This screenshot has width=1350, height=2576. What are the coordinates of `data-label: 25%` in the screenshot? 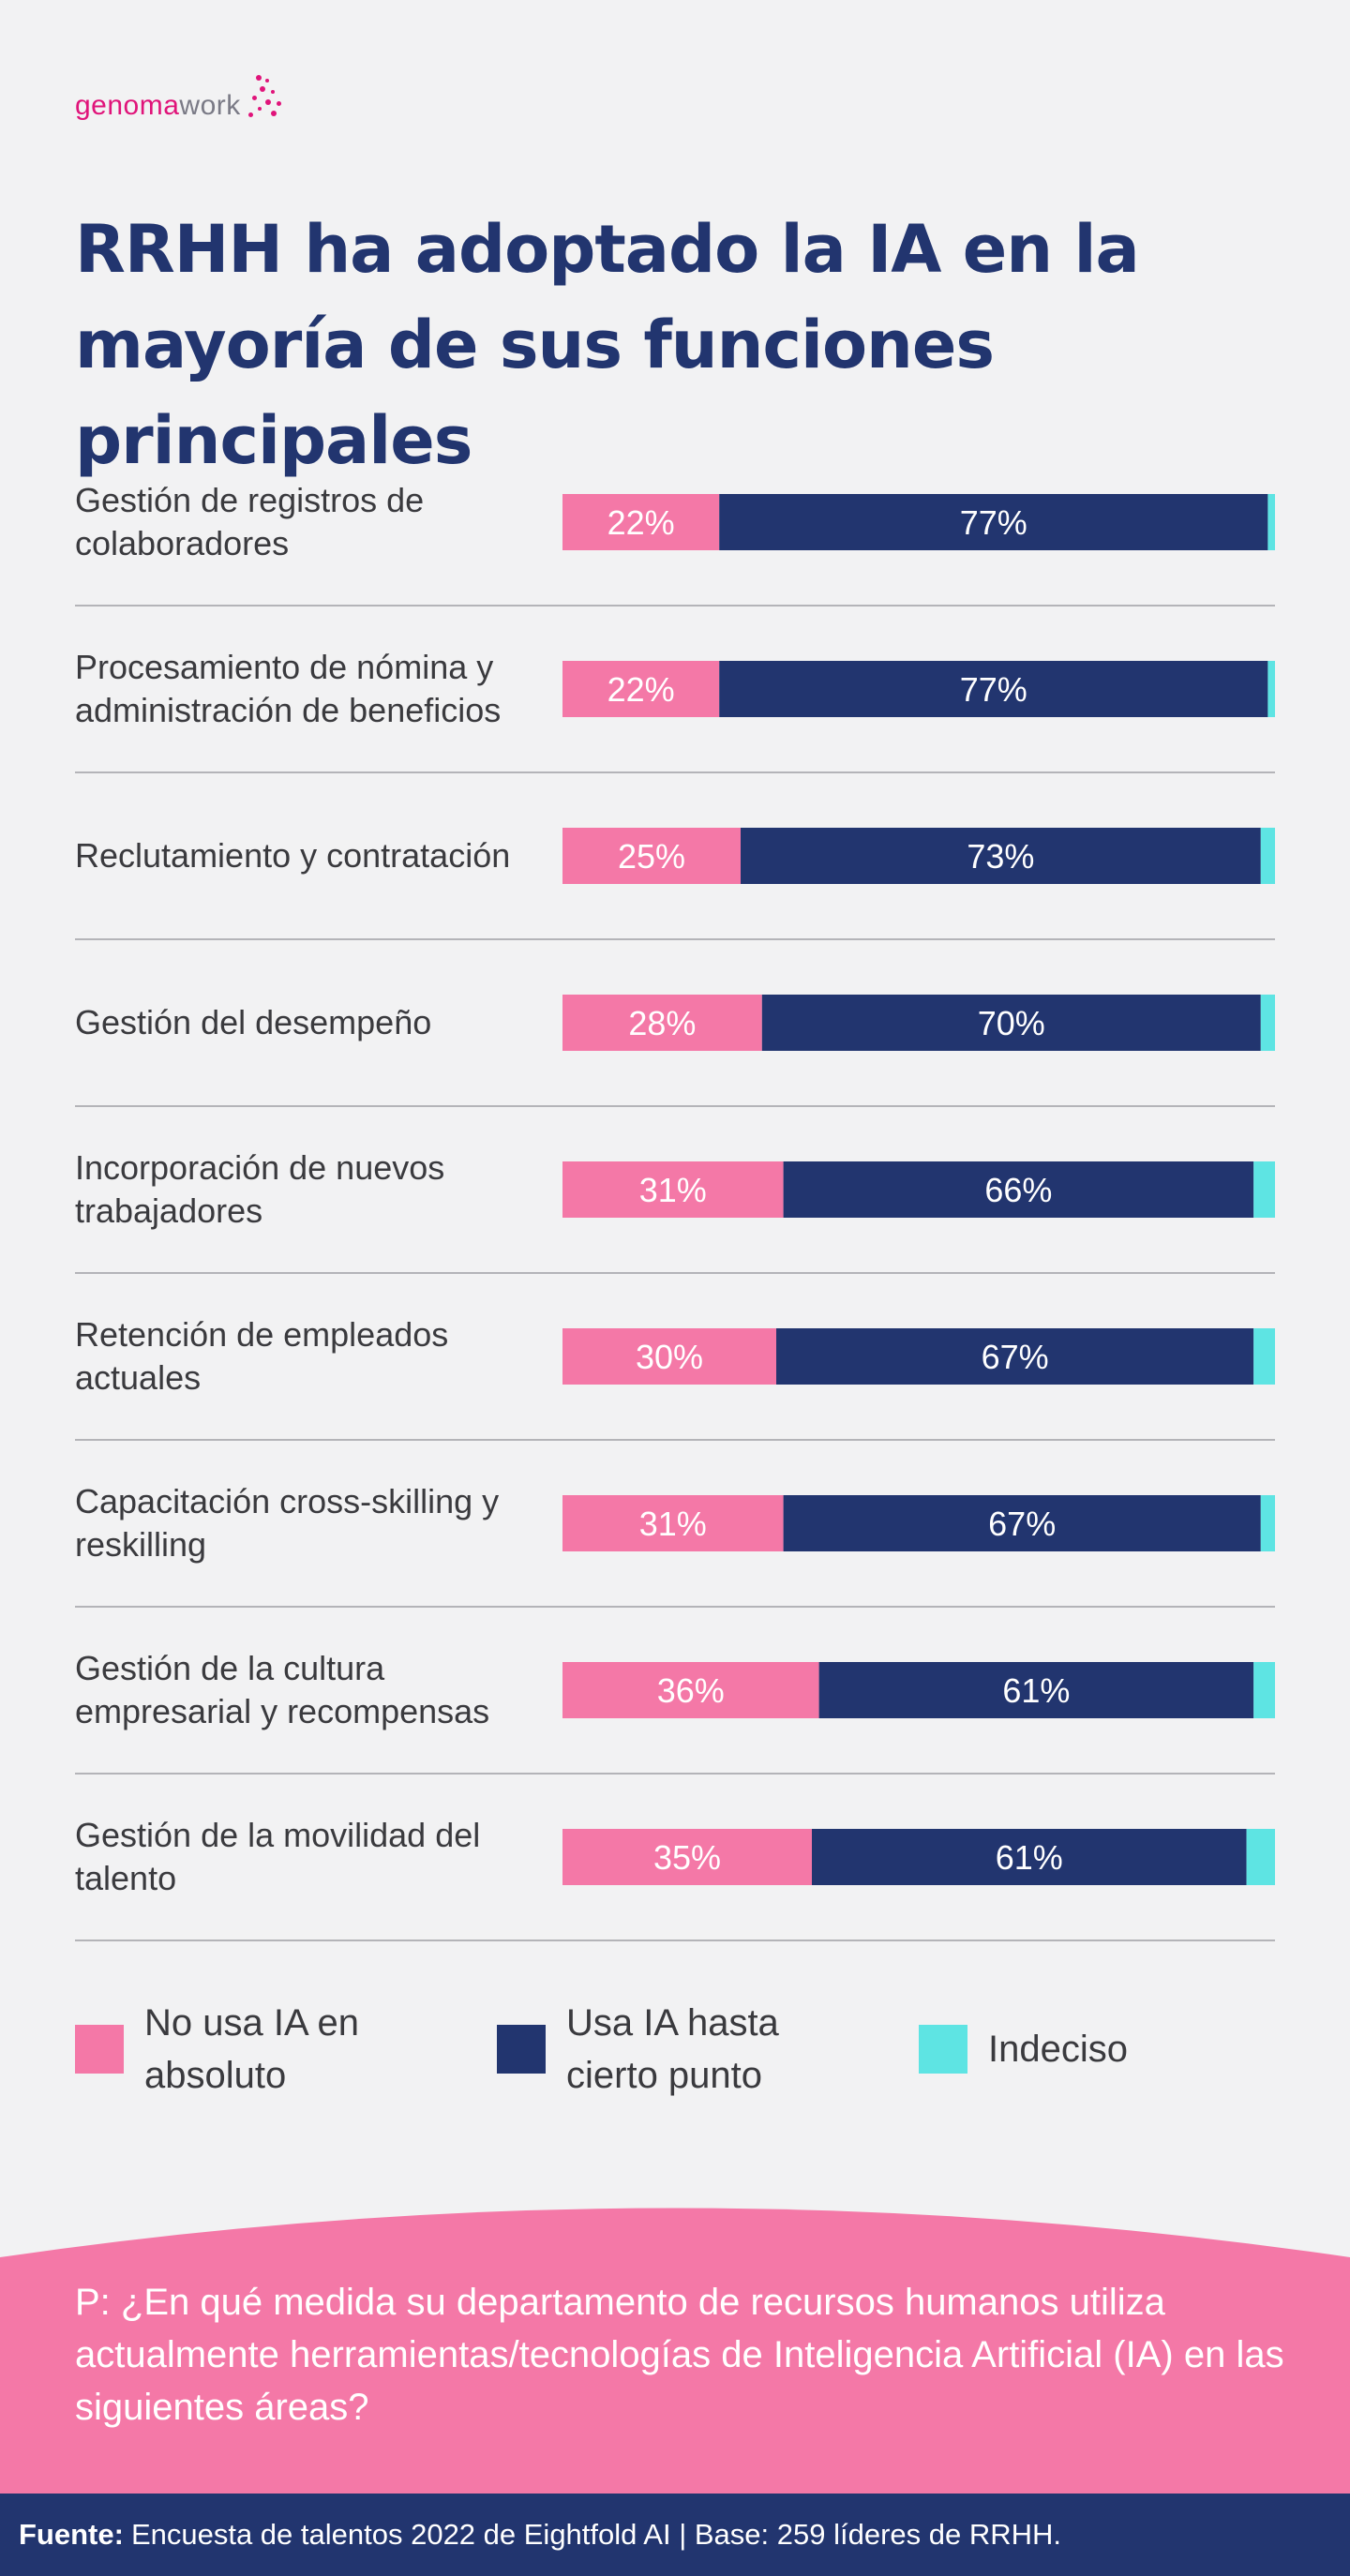 It's located at (651, 857).